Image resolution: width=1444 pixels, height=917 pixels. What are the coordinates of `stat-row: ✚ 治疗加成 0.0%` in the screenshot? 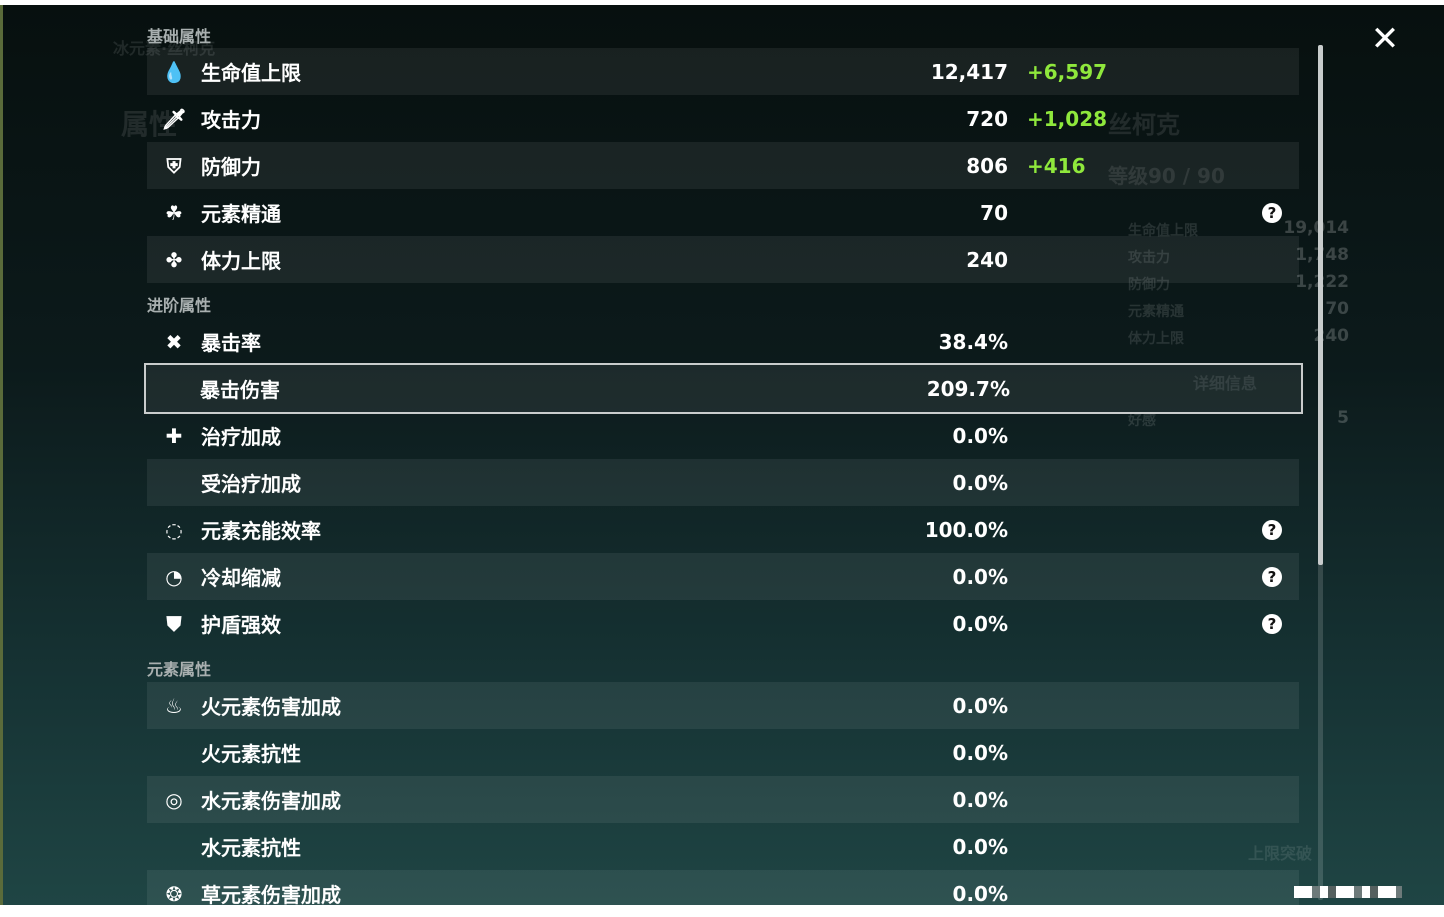 It's located at (723, 435).